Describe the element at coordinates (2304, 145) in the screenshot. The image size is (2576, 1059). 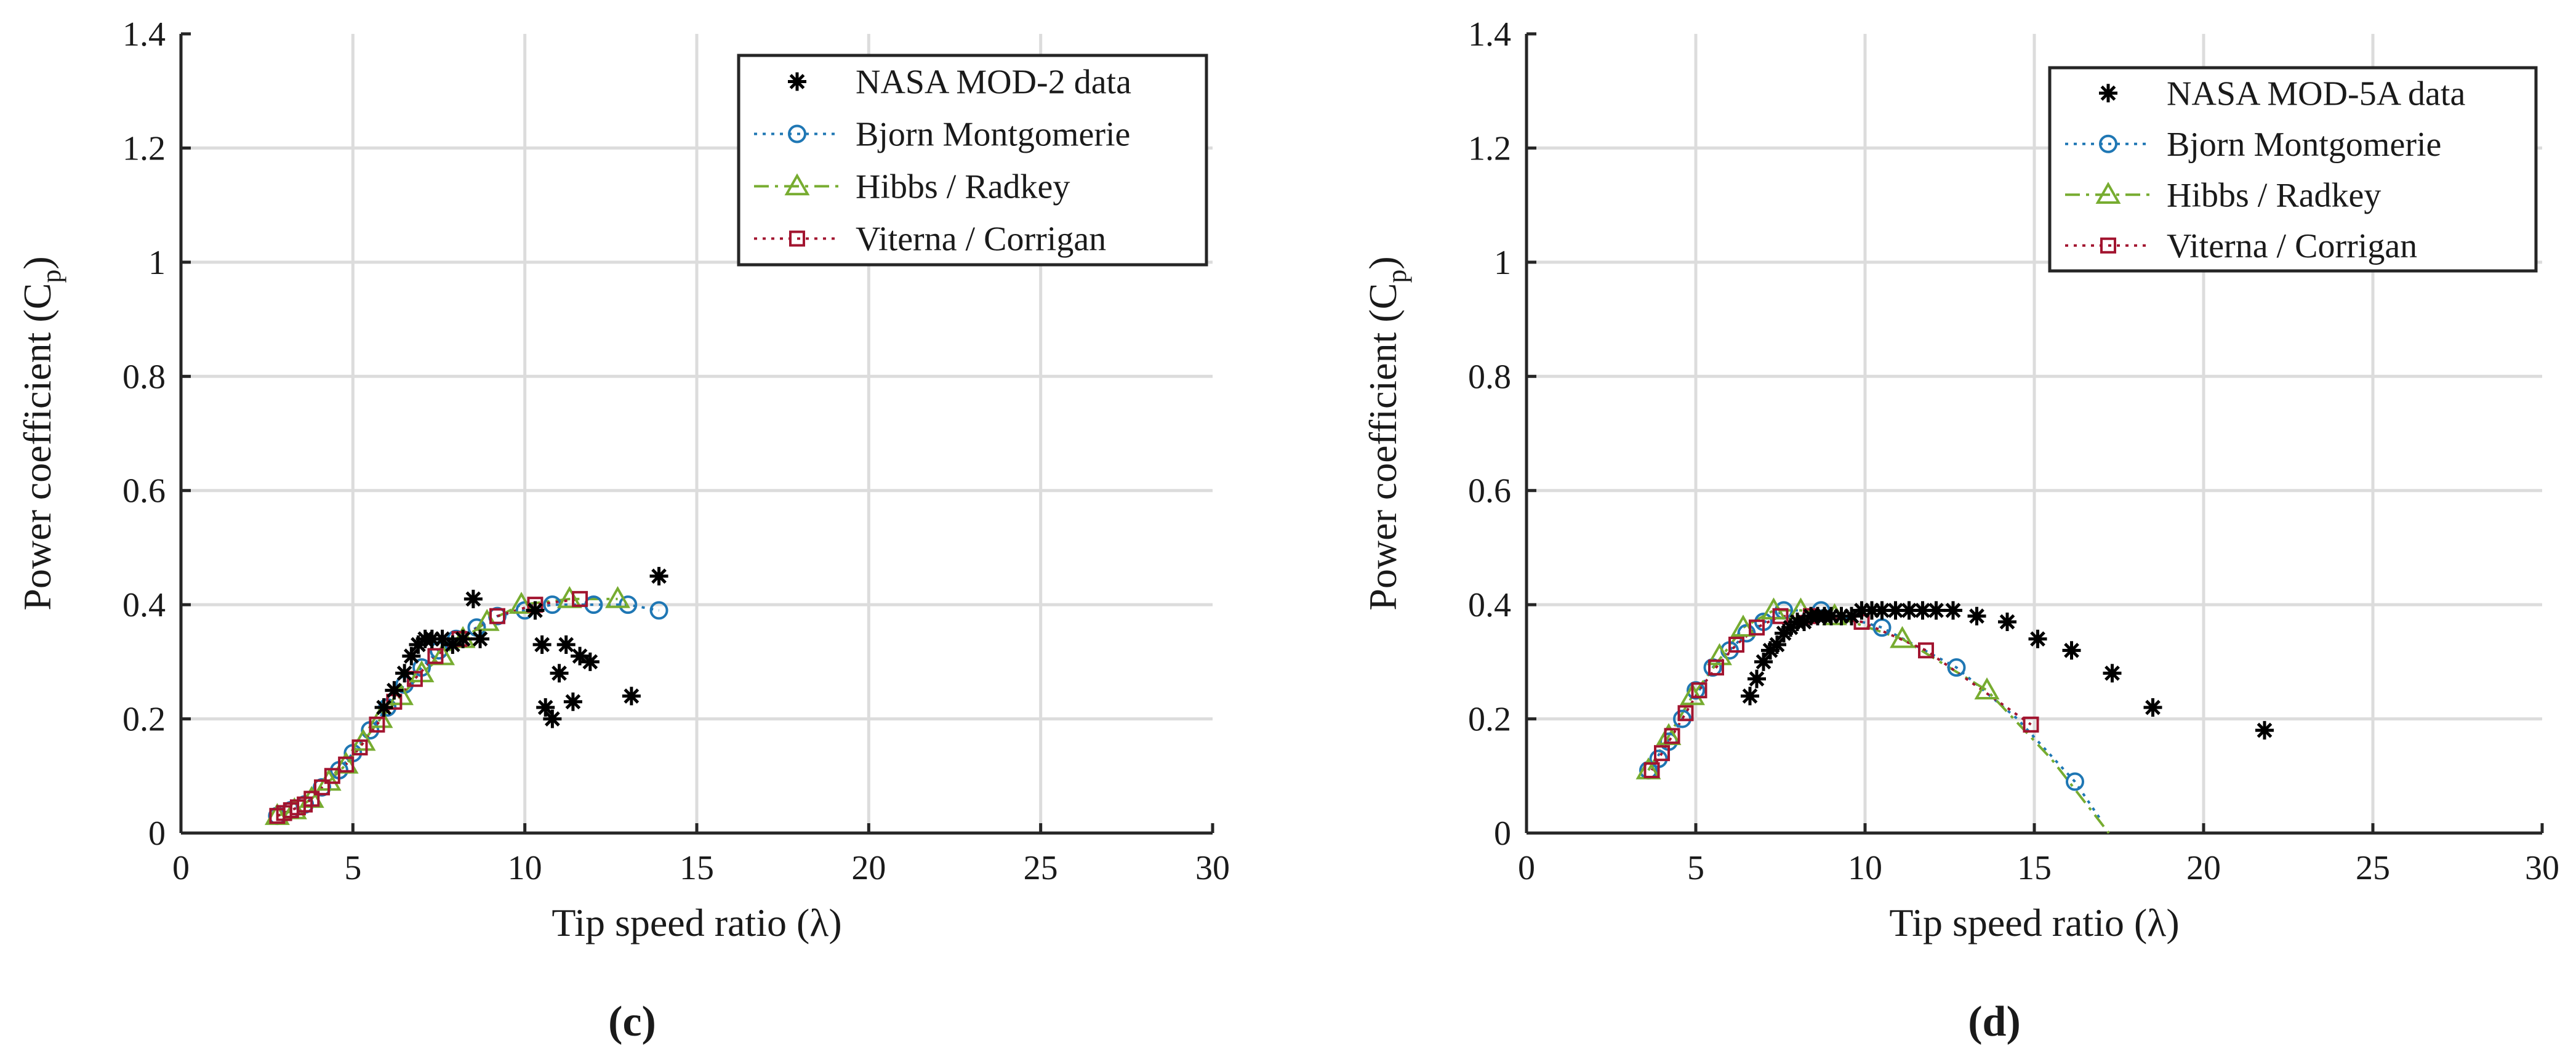
I see `legend-label-d-1: Bjorn Montgomerie` at that location.